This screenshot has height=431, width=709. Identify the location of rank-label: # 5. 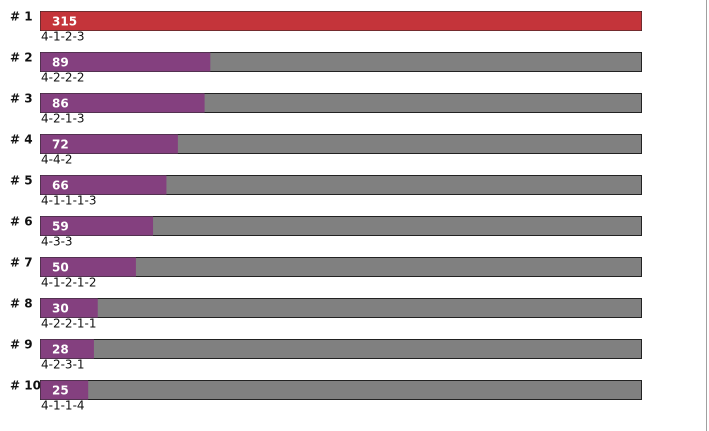
(21, 181).